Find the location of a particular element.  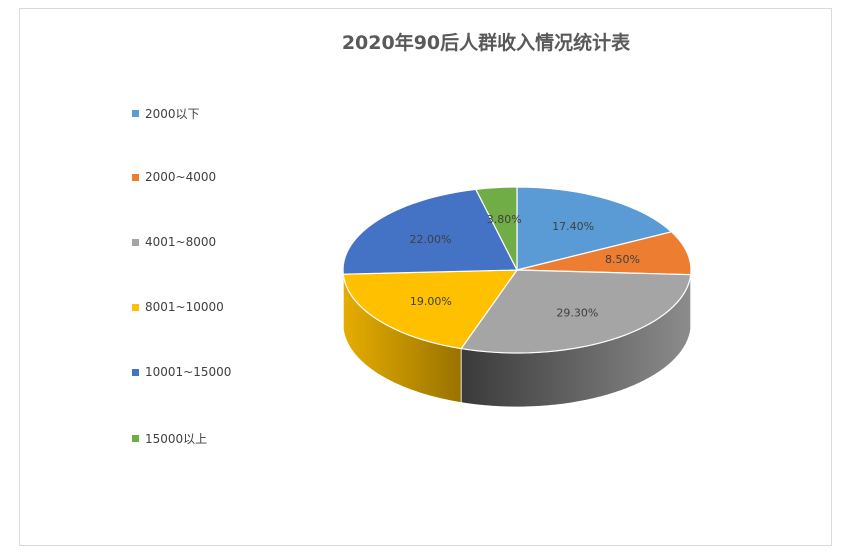

slice-value-label: 29.30% is located at coordinates (577, 313).